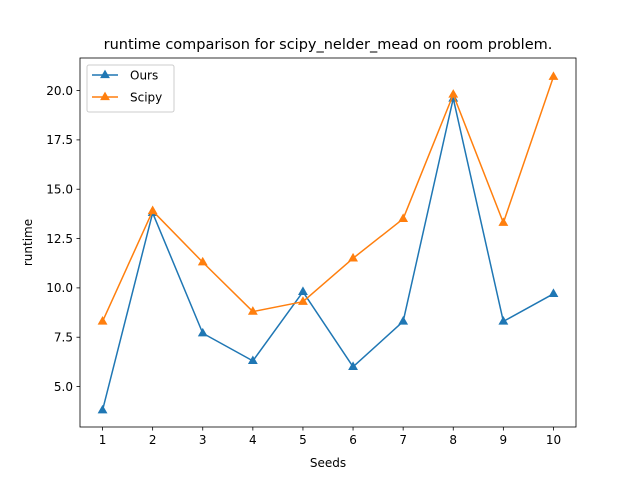 This screenshot has width=640, height=480. What do you see at coordinates (63, 387) in the screenshot?
I see `y-tick-label: 5.0` at bounding box center [63, 387].